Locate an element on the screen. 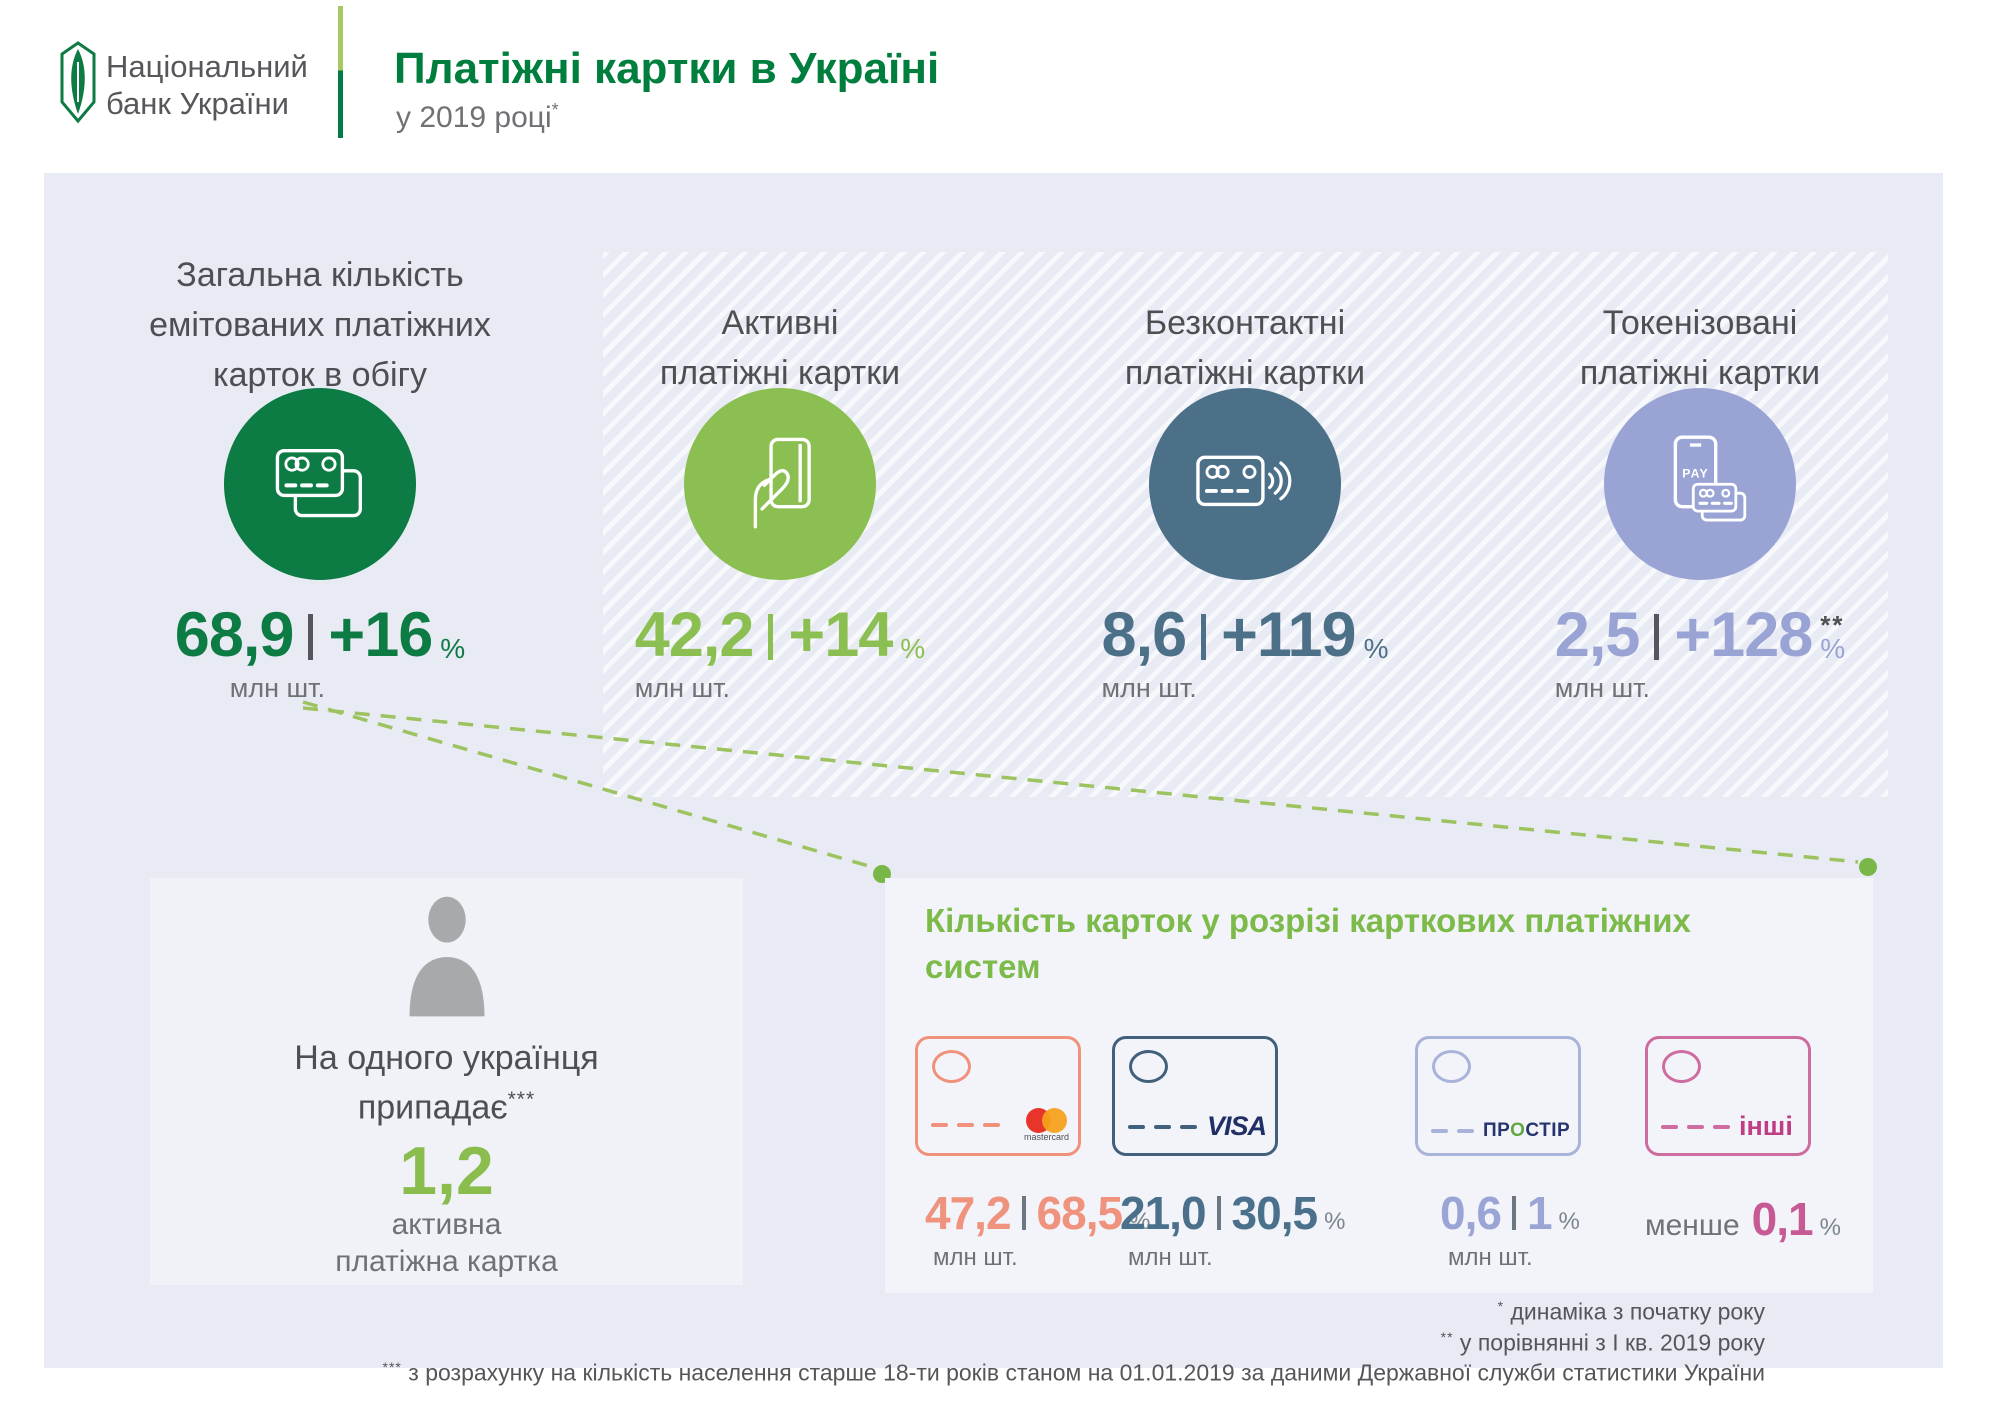 The image size is (2000, 1414). per-capita-caption: На одного українця припадає*** is located at coordinates (446, 1083).